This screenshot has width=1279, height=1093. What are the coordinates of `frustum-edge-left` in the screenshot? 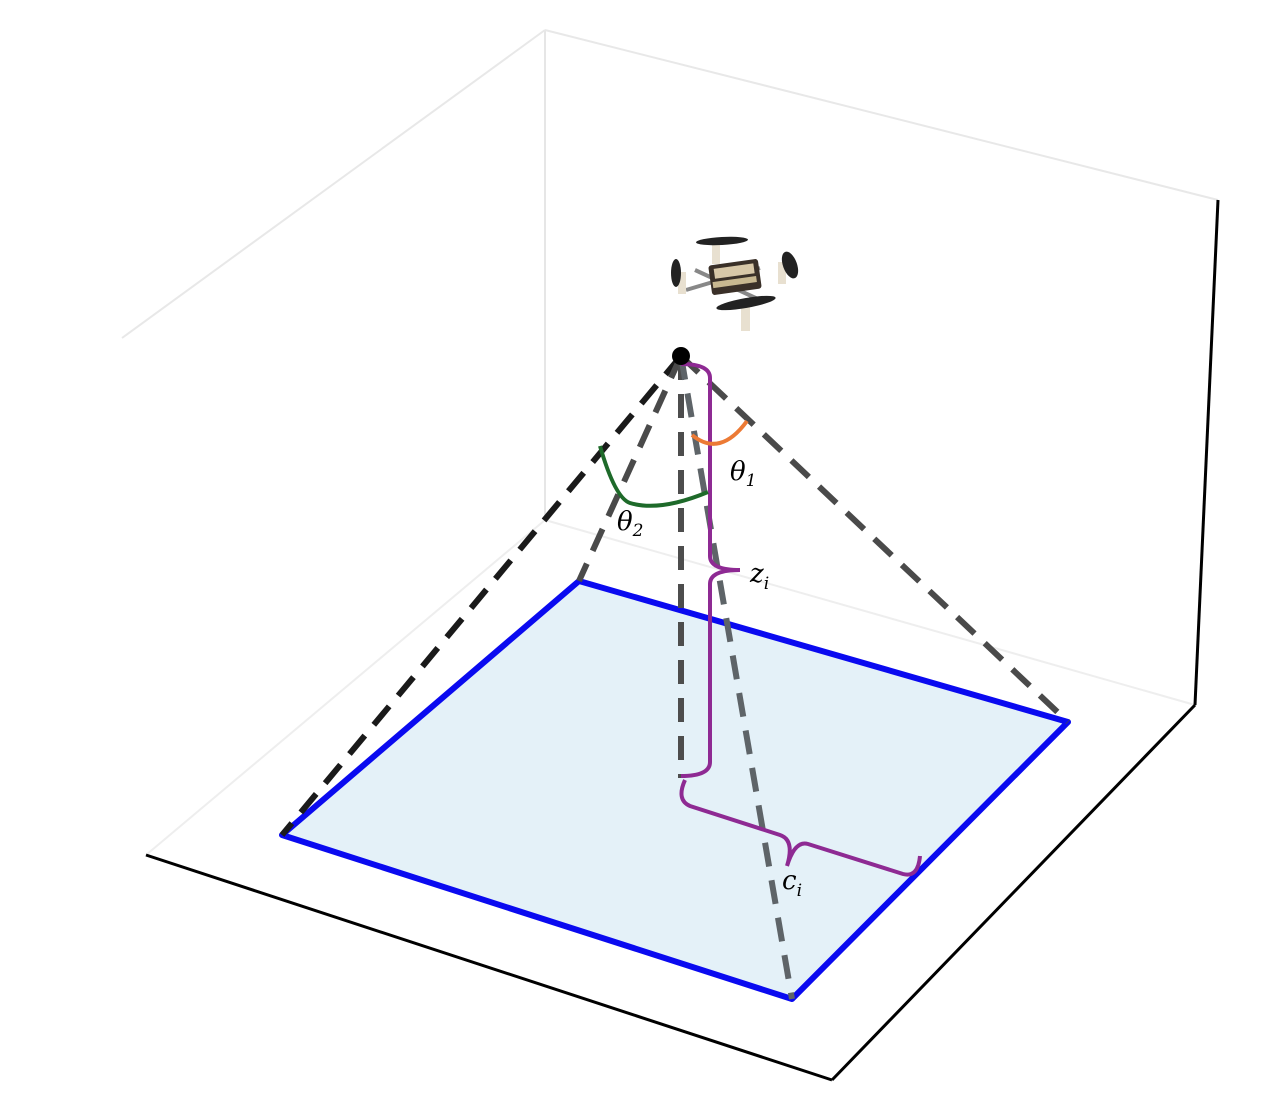 It's located at (481, 595).